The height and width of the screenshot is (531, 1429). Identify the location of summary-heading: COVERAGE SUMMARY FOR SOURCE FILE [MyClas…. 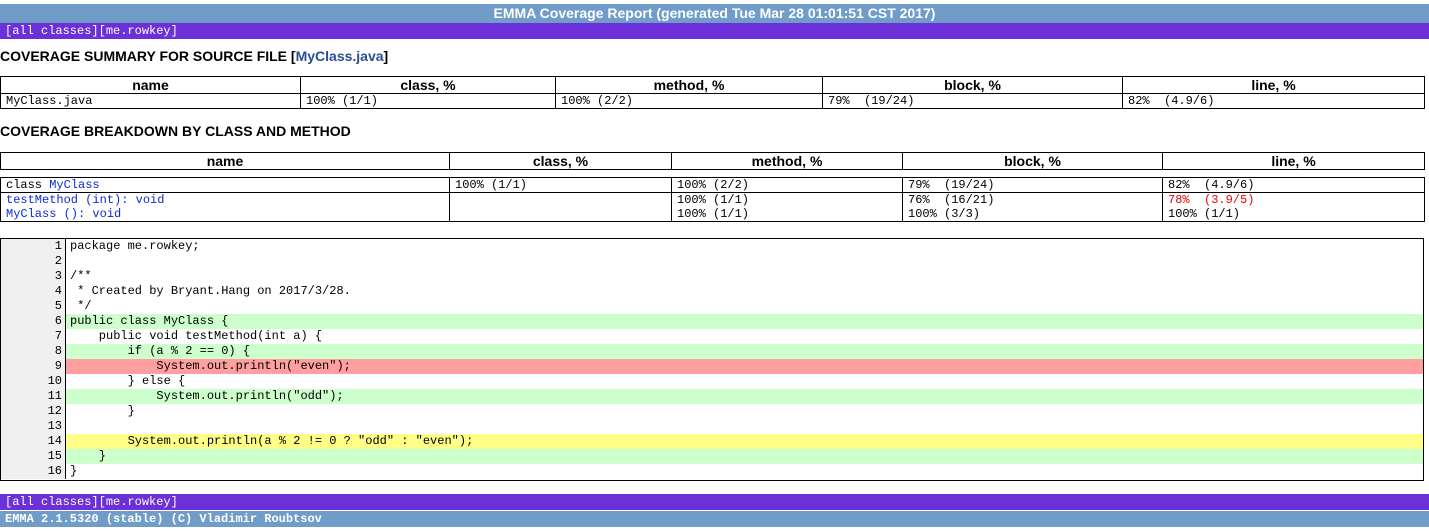
(194, 56).